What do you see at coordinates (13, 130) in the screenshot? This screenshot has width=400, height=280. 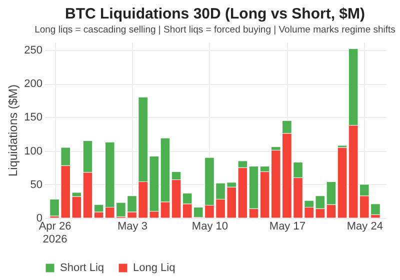 I see `y-axis-title: Liquidations ($M)` at bounding box center [13, 130].